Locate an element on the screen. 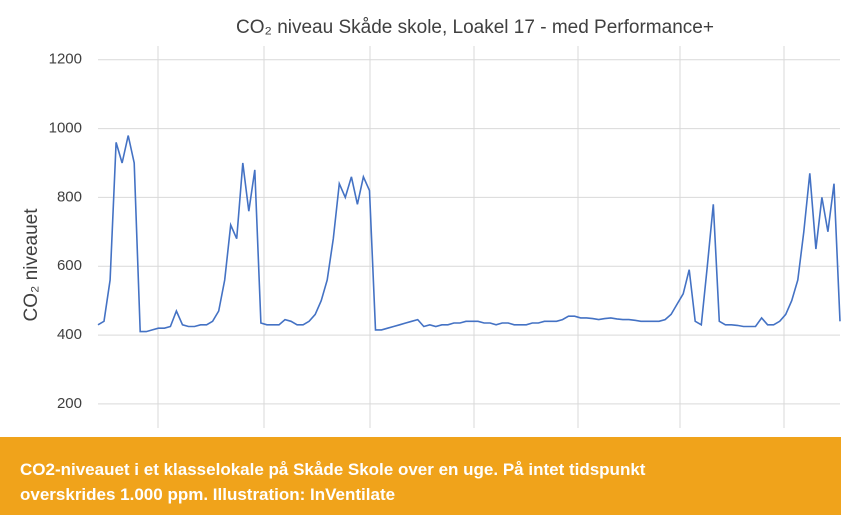 The image size is (841, 515). y-tick-label: 1000 is located at coordinates (65, 128).